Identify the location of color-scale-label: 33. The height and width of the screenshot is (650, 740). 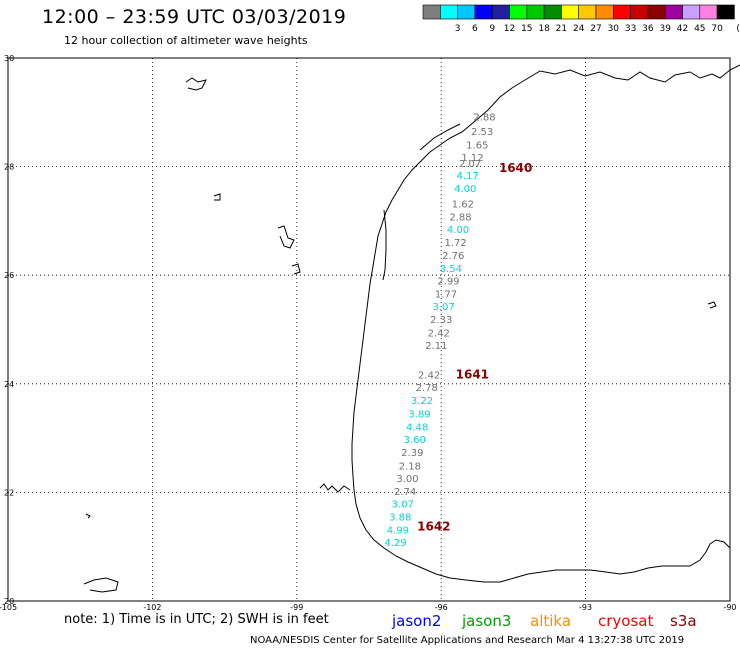
(630, 29).